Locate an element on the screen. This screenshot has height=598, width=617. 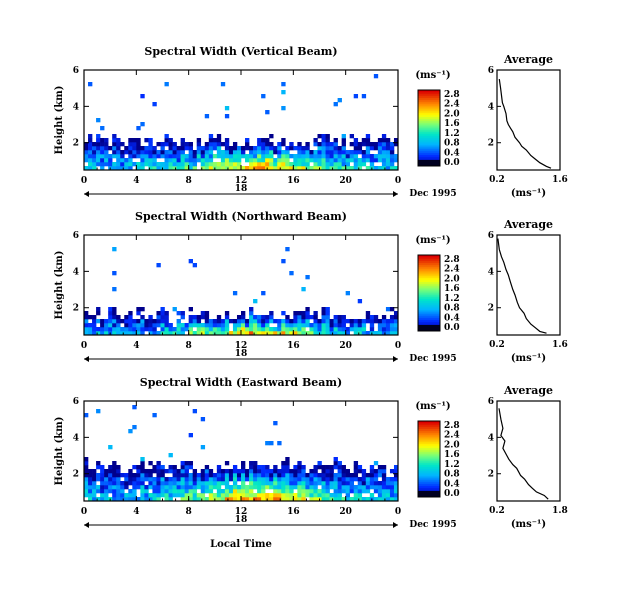
average-profile-line is located at coordinates (523, 454).